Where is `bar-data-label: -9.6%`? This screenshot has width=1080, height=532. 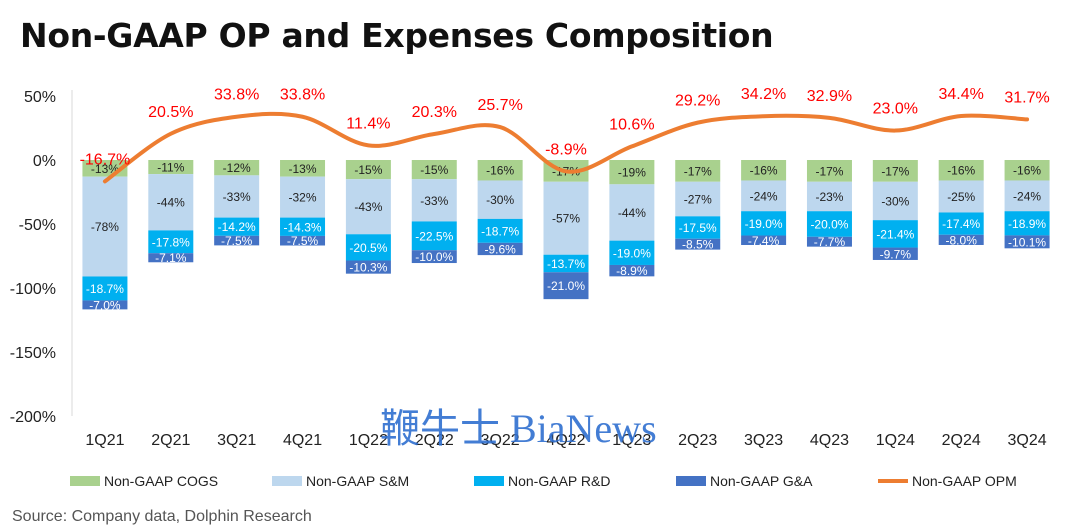 bar-data-label: -9.6% is located at coordinates (500, 249).